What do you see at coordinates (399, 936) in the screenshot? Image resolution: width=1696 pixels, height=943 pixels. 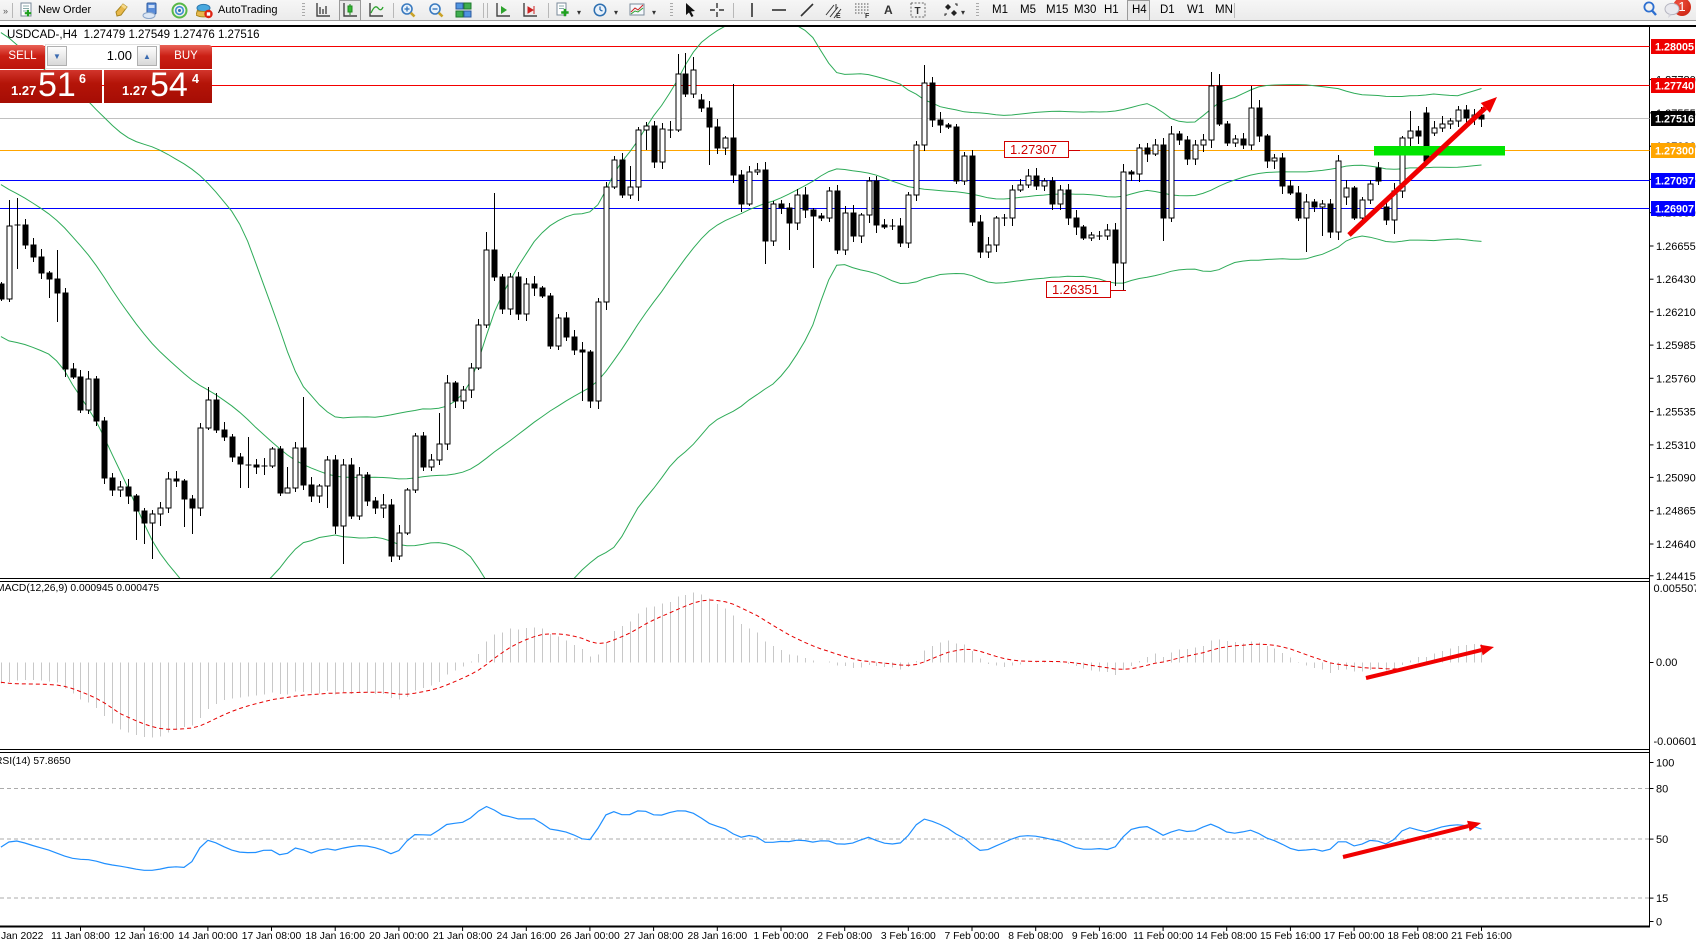 I see `svg-text: 20 Jan 00:00` at bounding box center [399, 936].